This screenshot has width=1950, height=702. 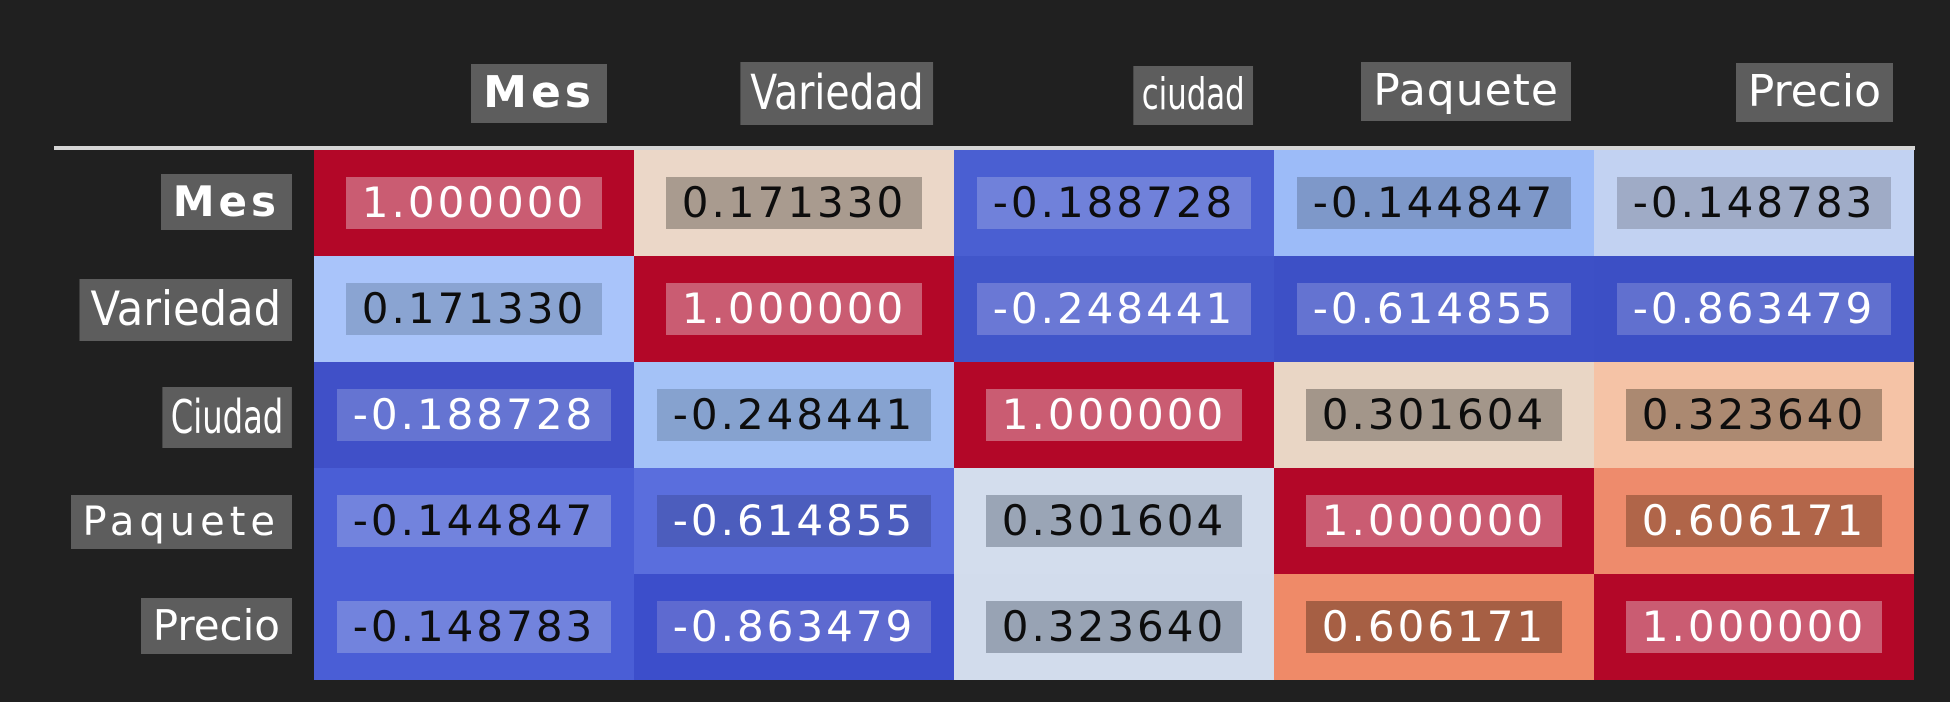 I want to click on cell-r4c5: 0.606171, so click(x=1754, y=521).